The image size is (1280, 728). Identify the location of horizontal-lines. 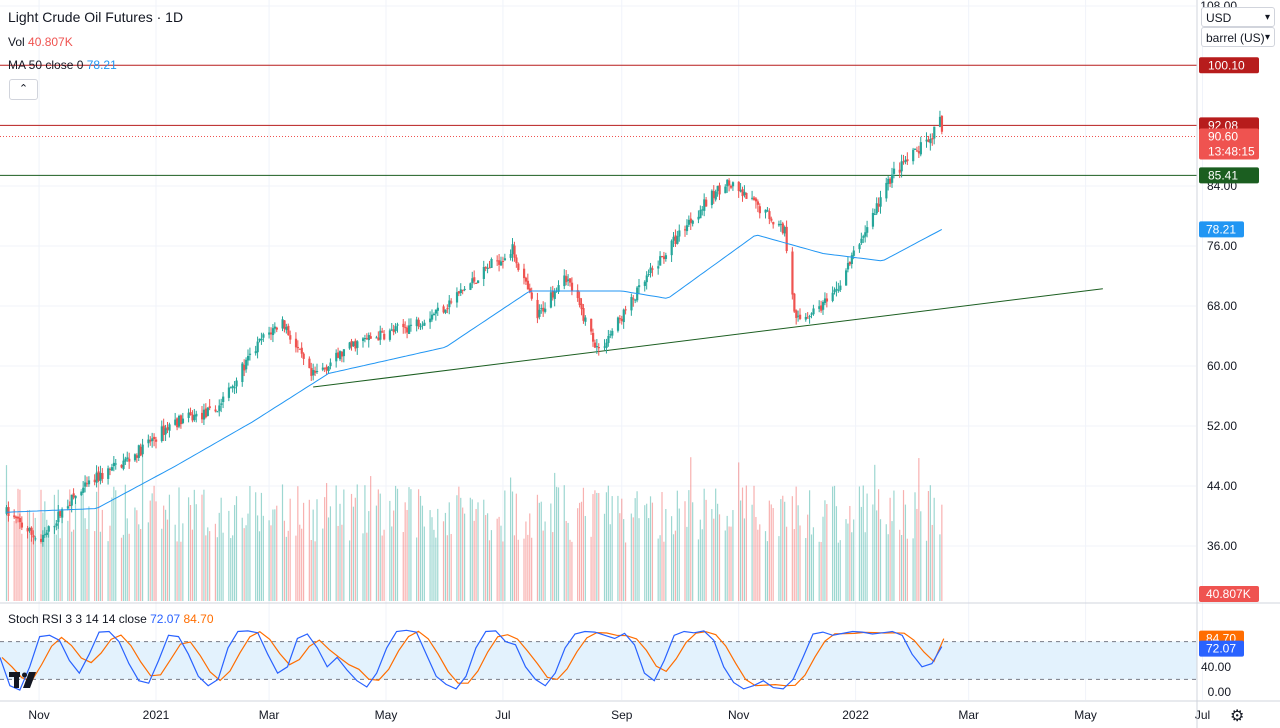
(598, 120).